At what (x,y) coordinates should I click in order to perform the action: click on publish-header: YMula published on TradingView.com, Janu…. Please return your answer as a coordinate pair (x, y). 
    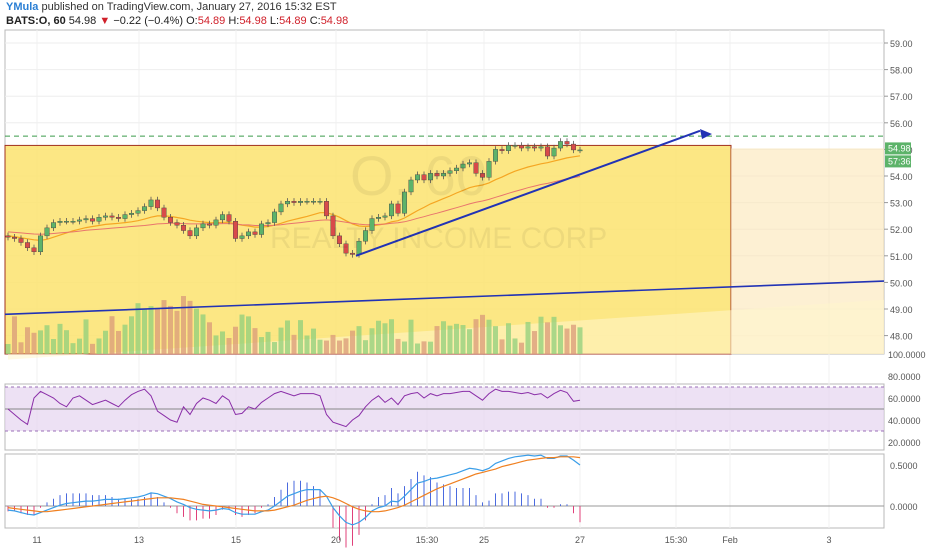
    Looking at the image, I should click on (171, 7).